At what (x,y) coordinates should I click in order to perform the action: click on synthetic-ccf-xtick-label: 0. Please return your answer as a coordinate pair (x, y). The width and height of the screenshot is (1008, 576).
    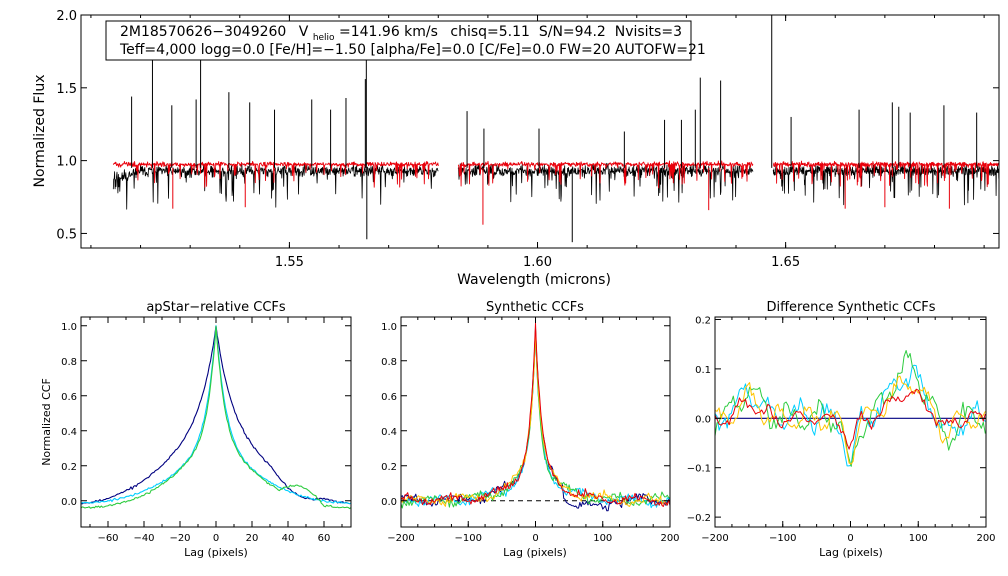
    Looking at the image, I should click on (535, 538).